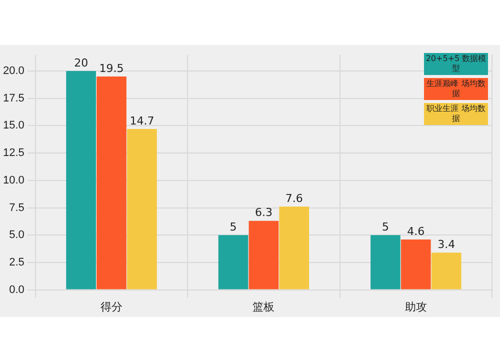 This screenshot has width=500, height=362. Describe the element at coordinates (16, 290) in the screenshot. I see `y-tick-label: 0.0` at that location.